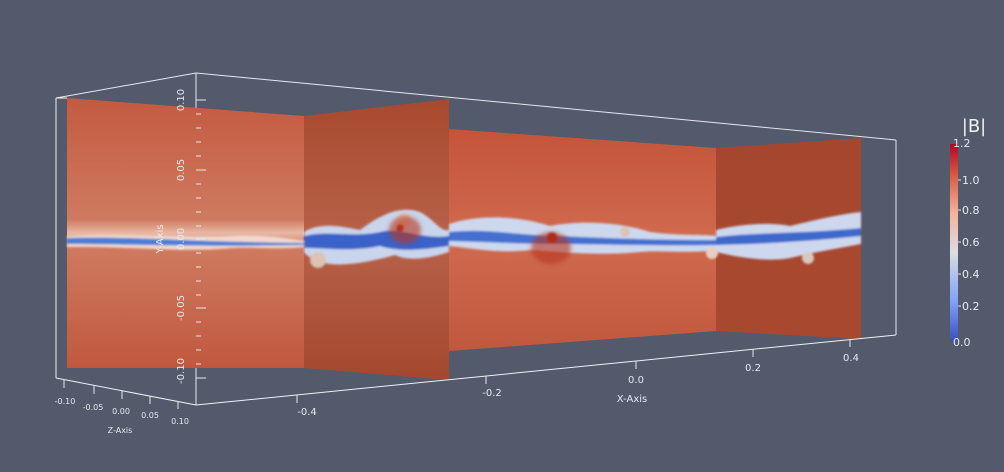 This screenshot has height=472, width=1004. What do you see at coordinates (971, 306) in the screenshot?
I see `color-tick-label: 0.2` at bounding box center [971, 306].